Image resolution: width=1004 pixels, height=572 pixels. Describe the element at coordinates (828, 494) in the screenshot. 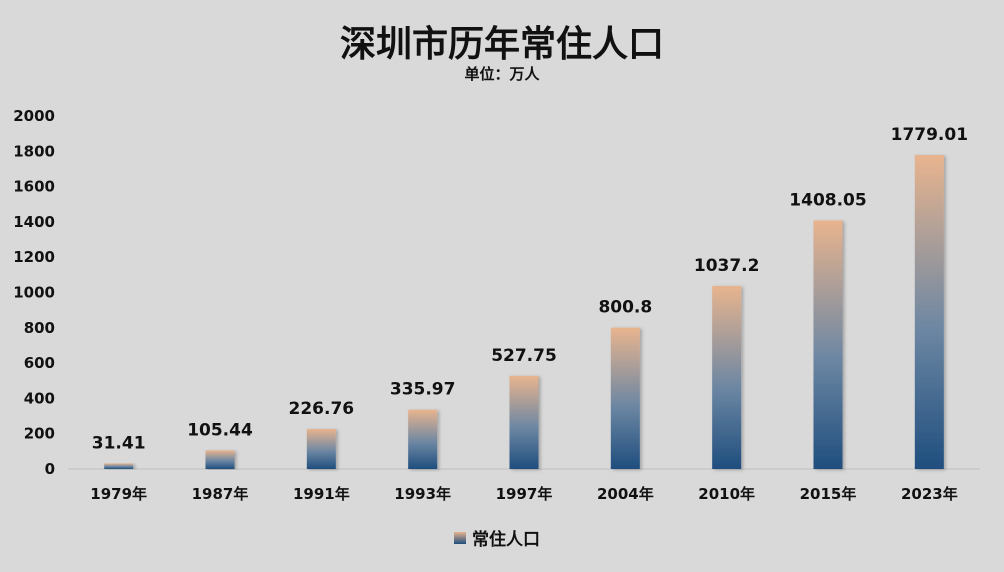

I see `x-tick-label: 2015年` at that location.